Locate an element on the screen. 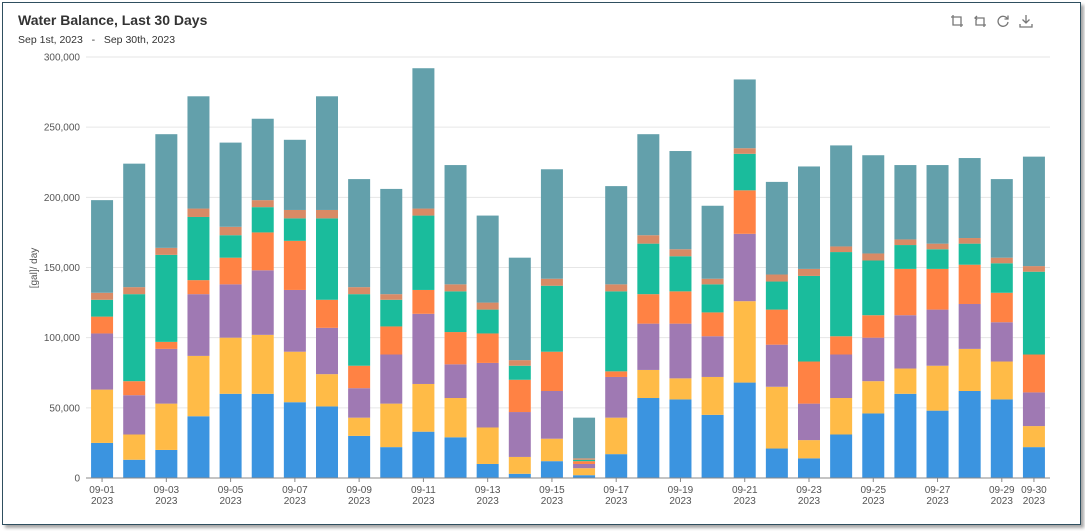 The width and height of the screenshot is (1085, 531). zoom-reset-icon is located at coordinates (980, 21).